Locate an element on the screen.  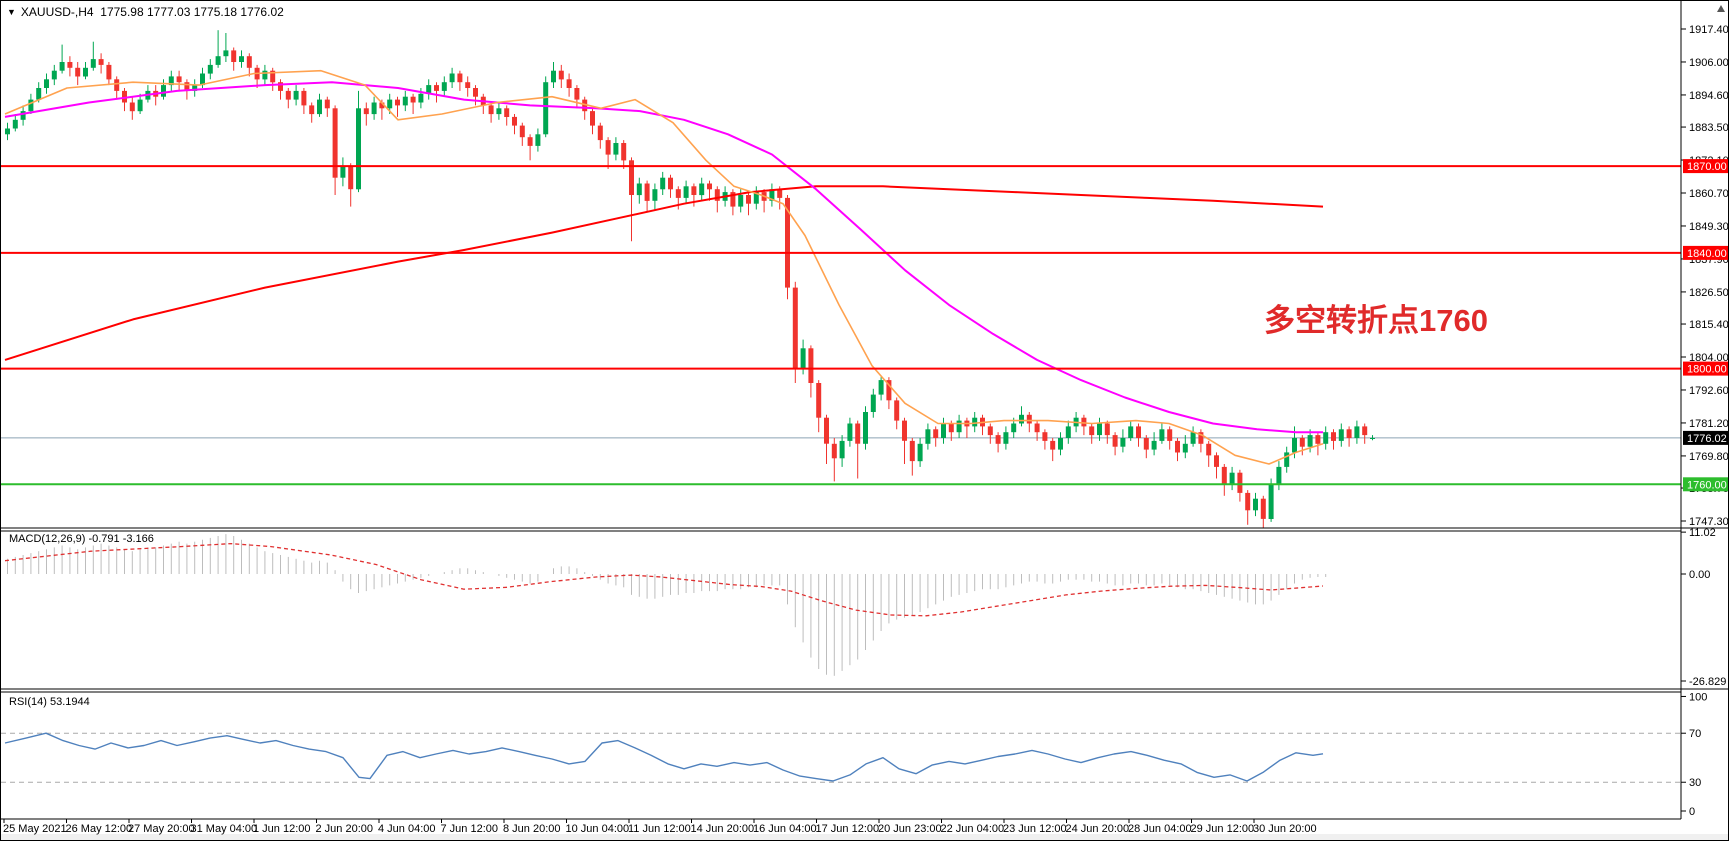
svg-text: 1804.00 is located at coordinates (1709, 358).